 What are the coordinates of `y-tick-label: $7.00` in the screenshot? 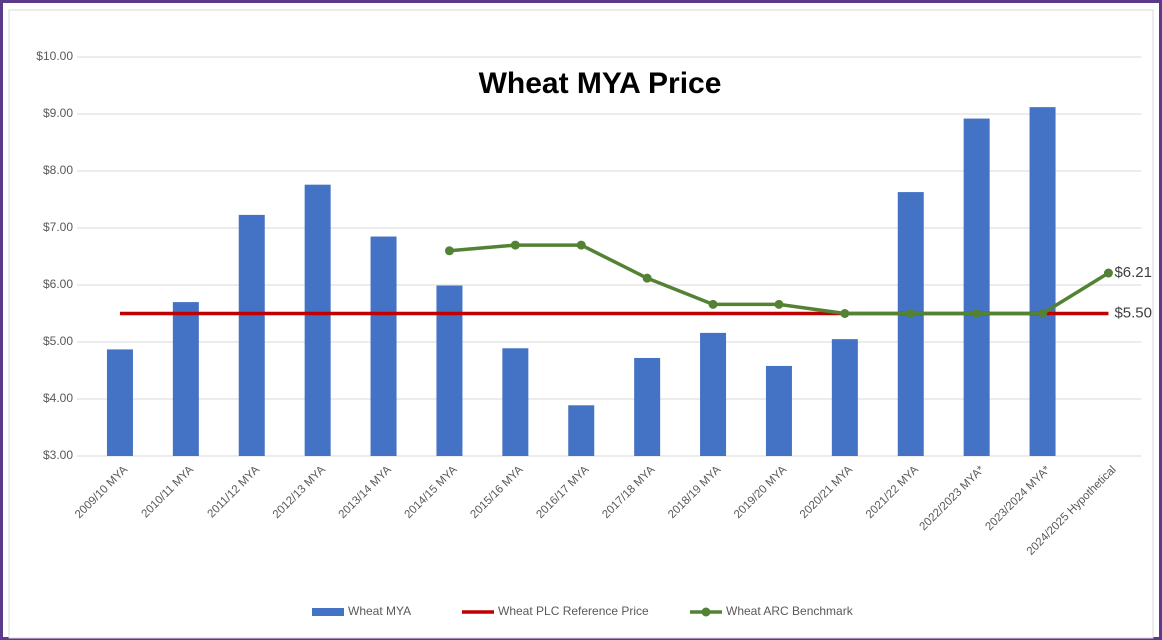 It's located at (58, 227).